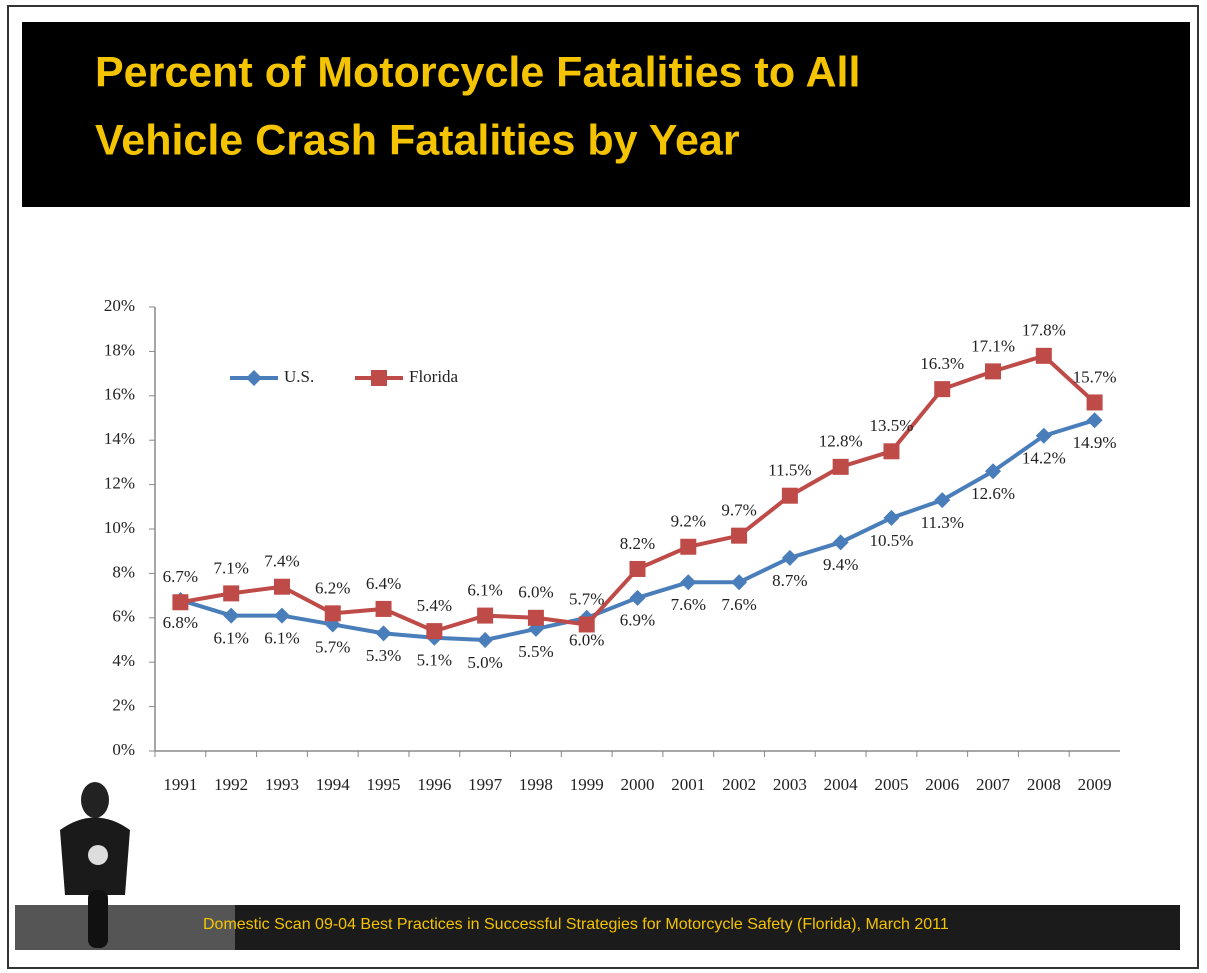  What do you see at coordinates (536, 784) in the screenshot?
I see `x-tick-label: 1998` at bounding box center [536, 784].